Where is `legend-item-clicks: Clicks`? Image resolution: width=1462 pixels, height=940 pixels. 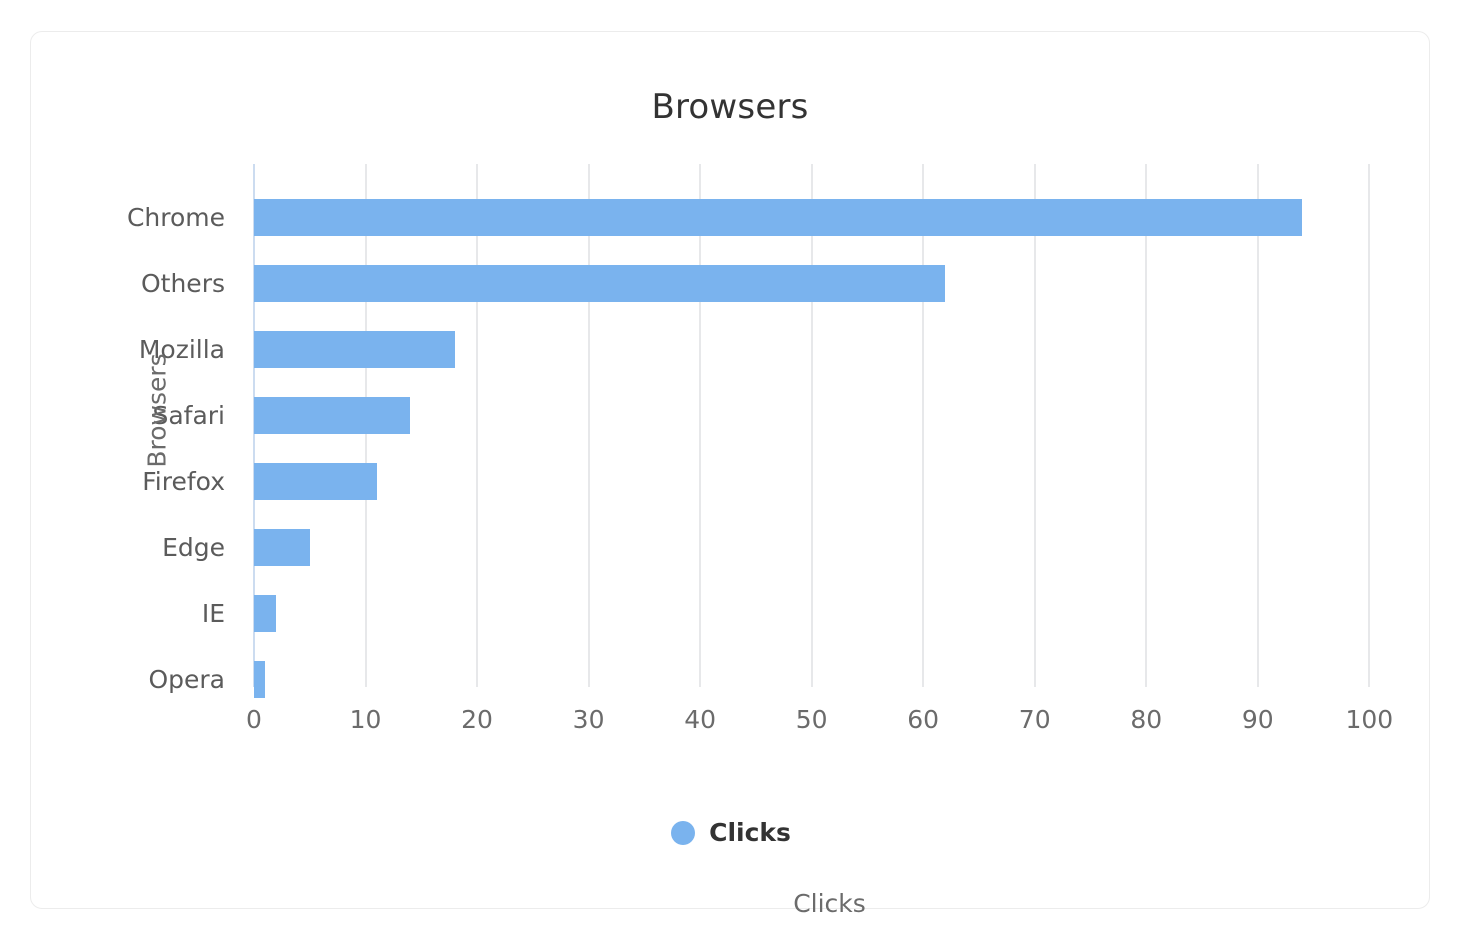 legend-item-clicks: Clicks is located at coordinates (731, 832).